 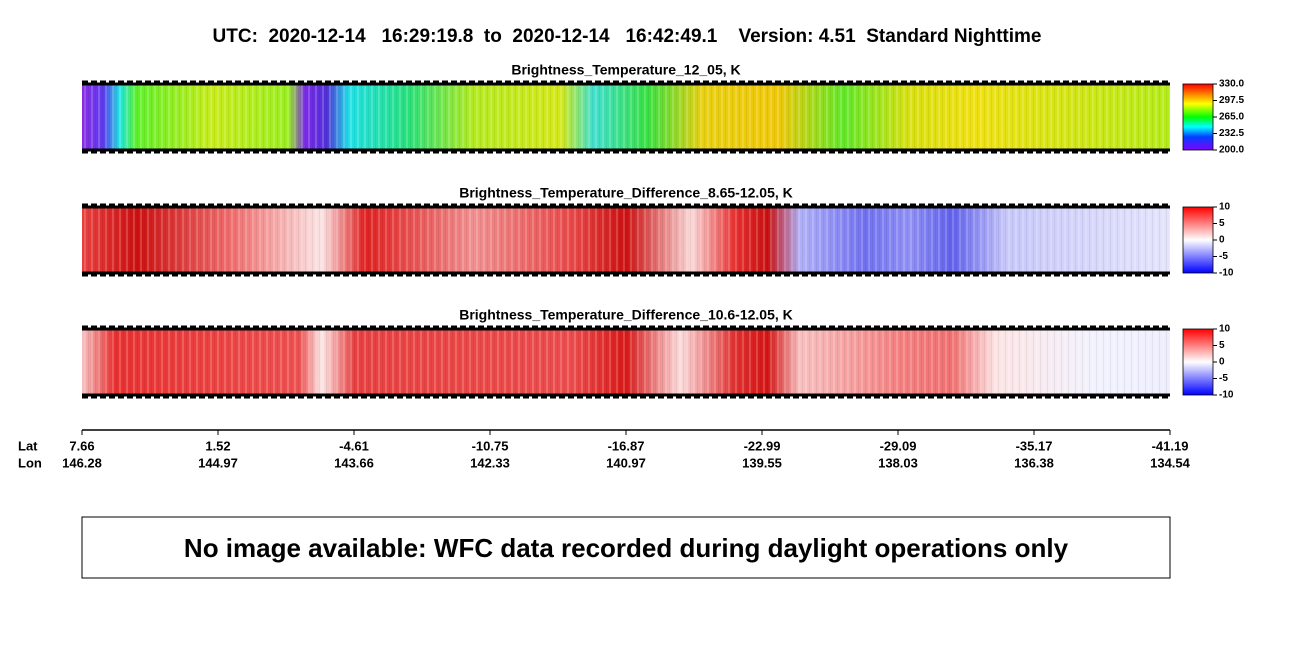 What do you see at coordinates (490, 445) in the screenshot?
I see `lat-tick-label: -10.75` at bounding box center [490, 445].